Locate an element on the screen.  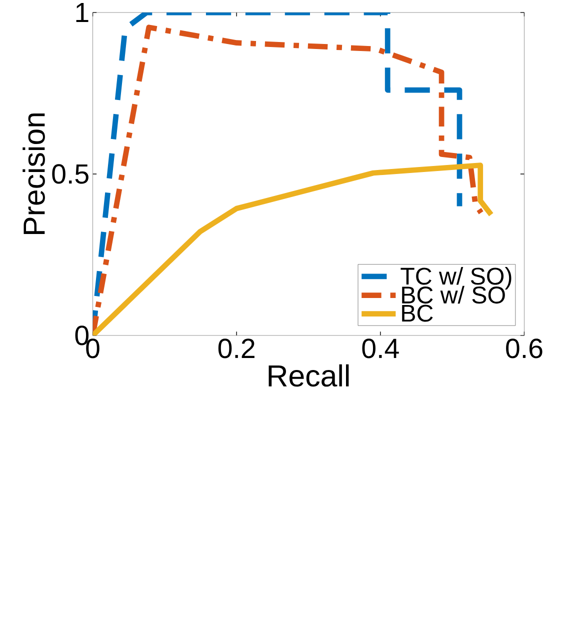
y-tick-label: 0.5 is located at coordinates (70, 174).